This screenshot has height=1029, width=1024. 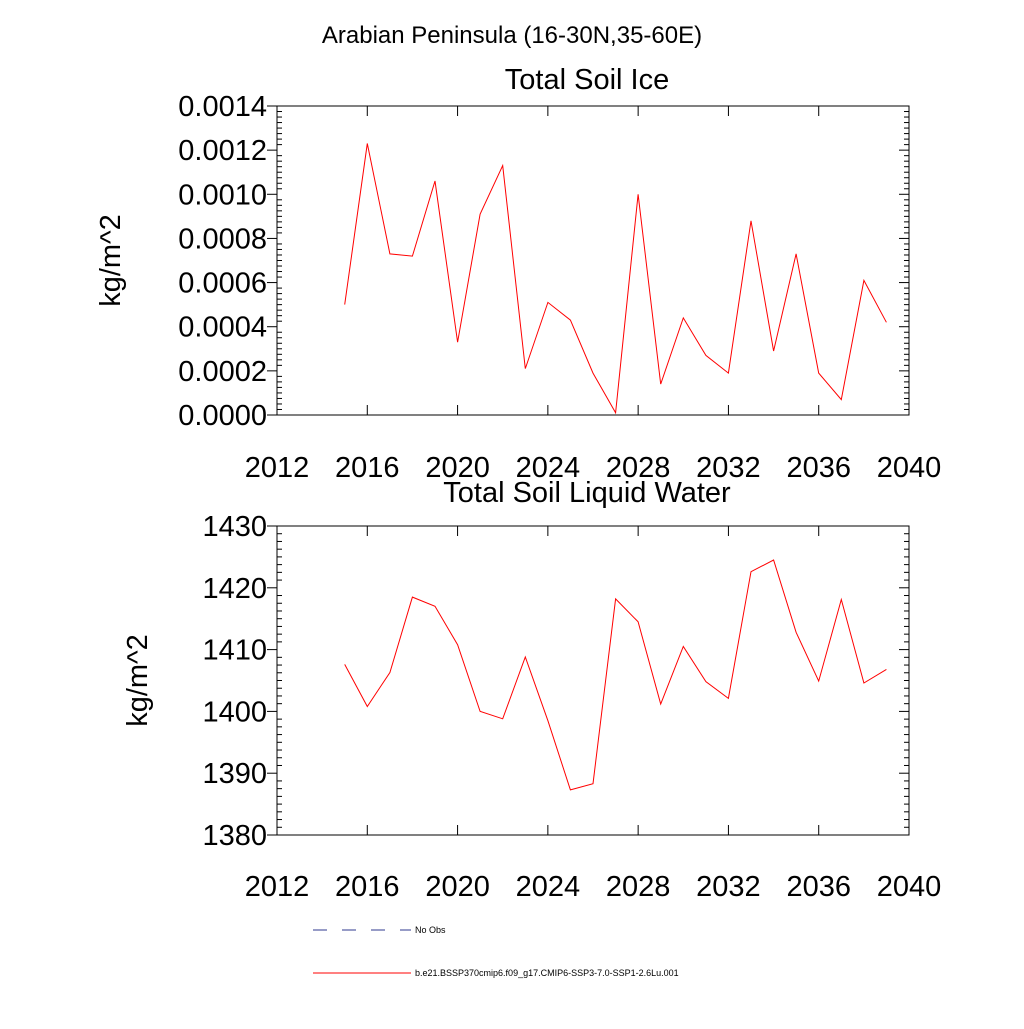 What do you see at coordinates (512, 35) in the screenshot?
I see `figure-title: Arabian Peninsula (16-30N,35-60E)` at bounding box center [512, 35].